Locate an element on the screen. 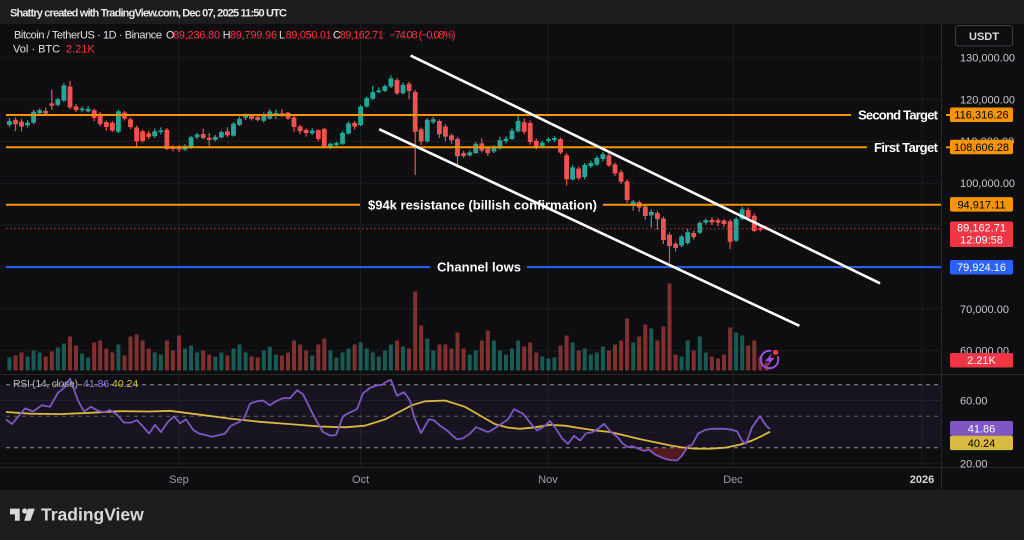 This screenshot has height=540, width=1024. svg-text: Oct is located at coordinates (360, 480).